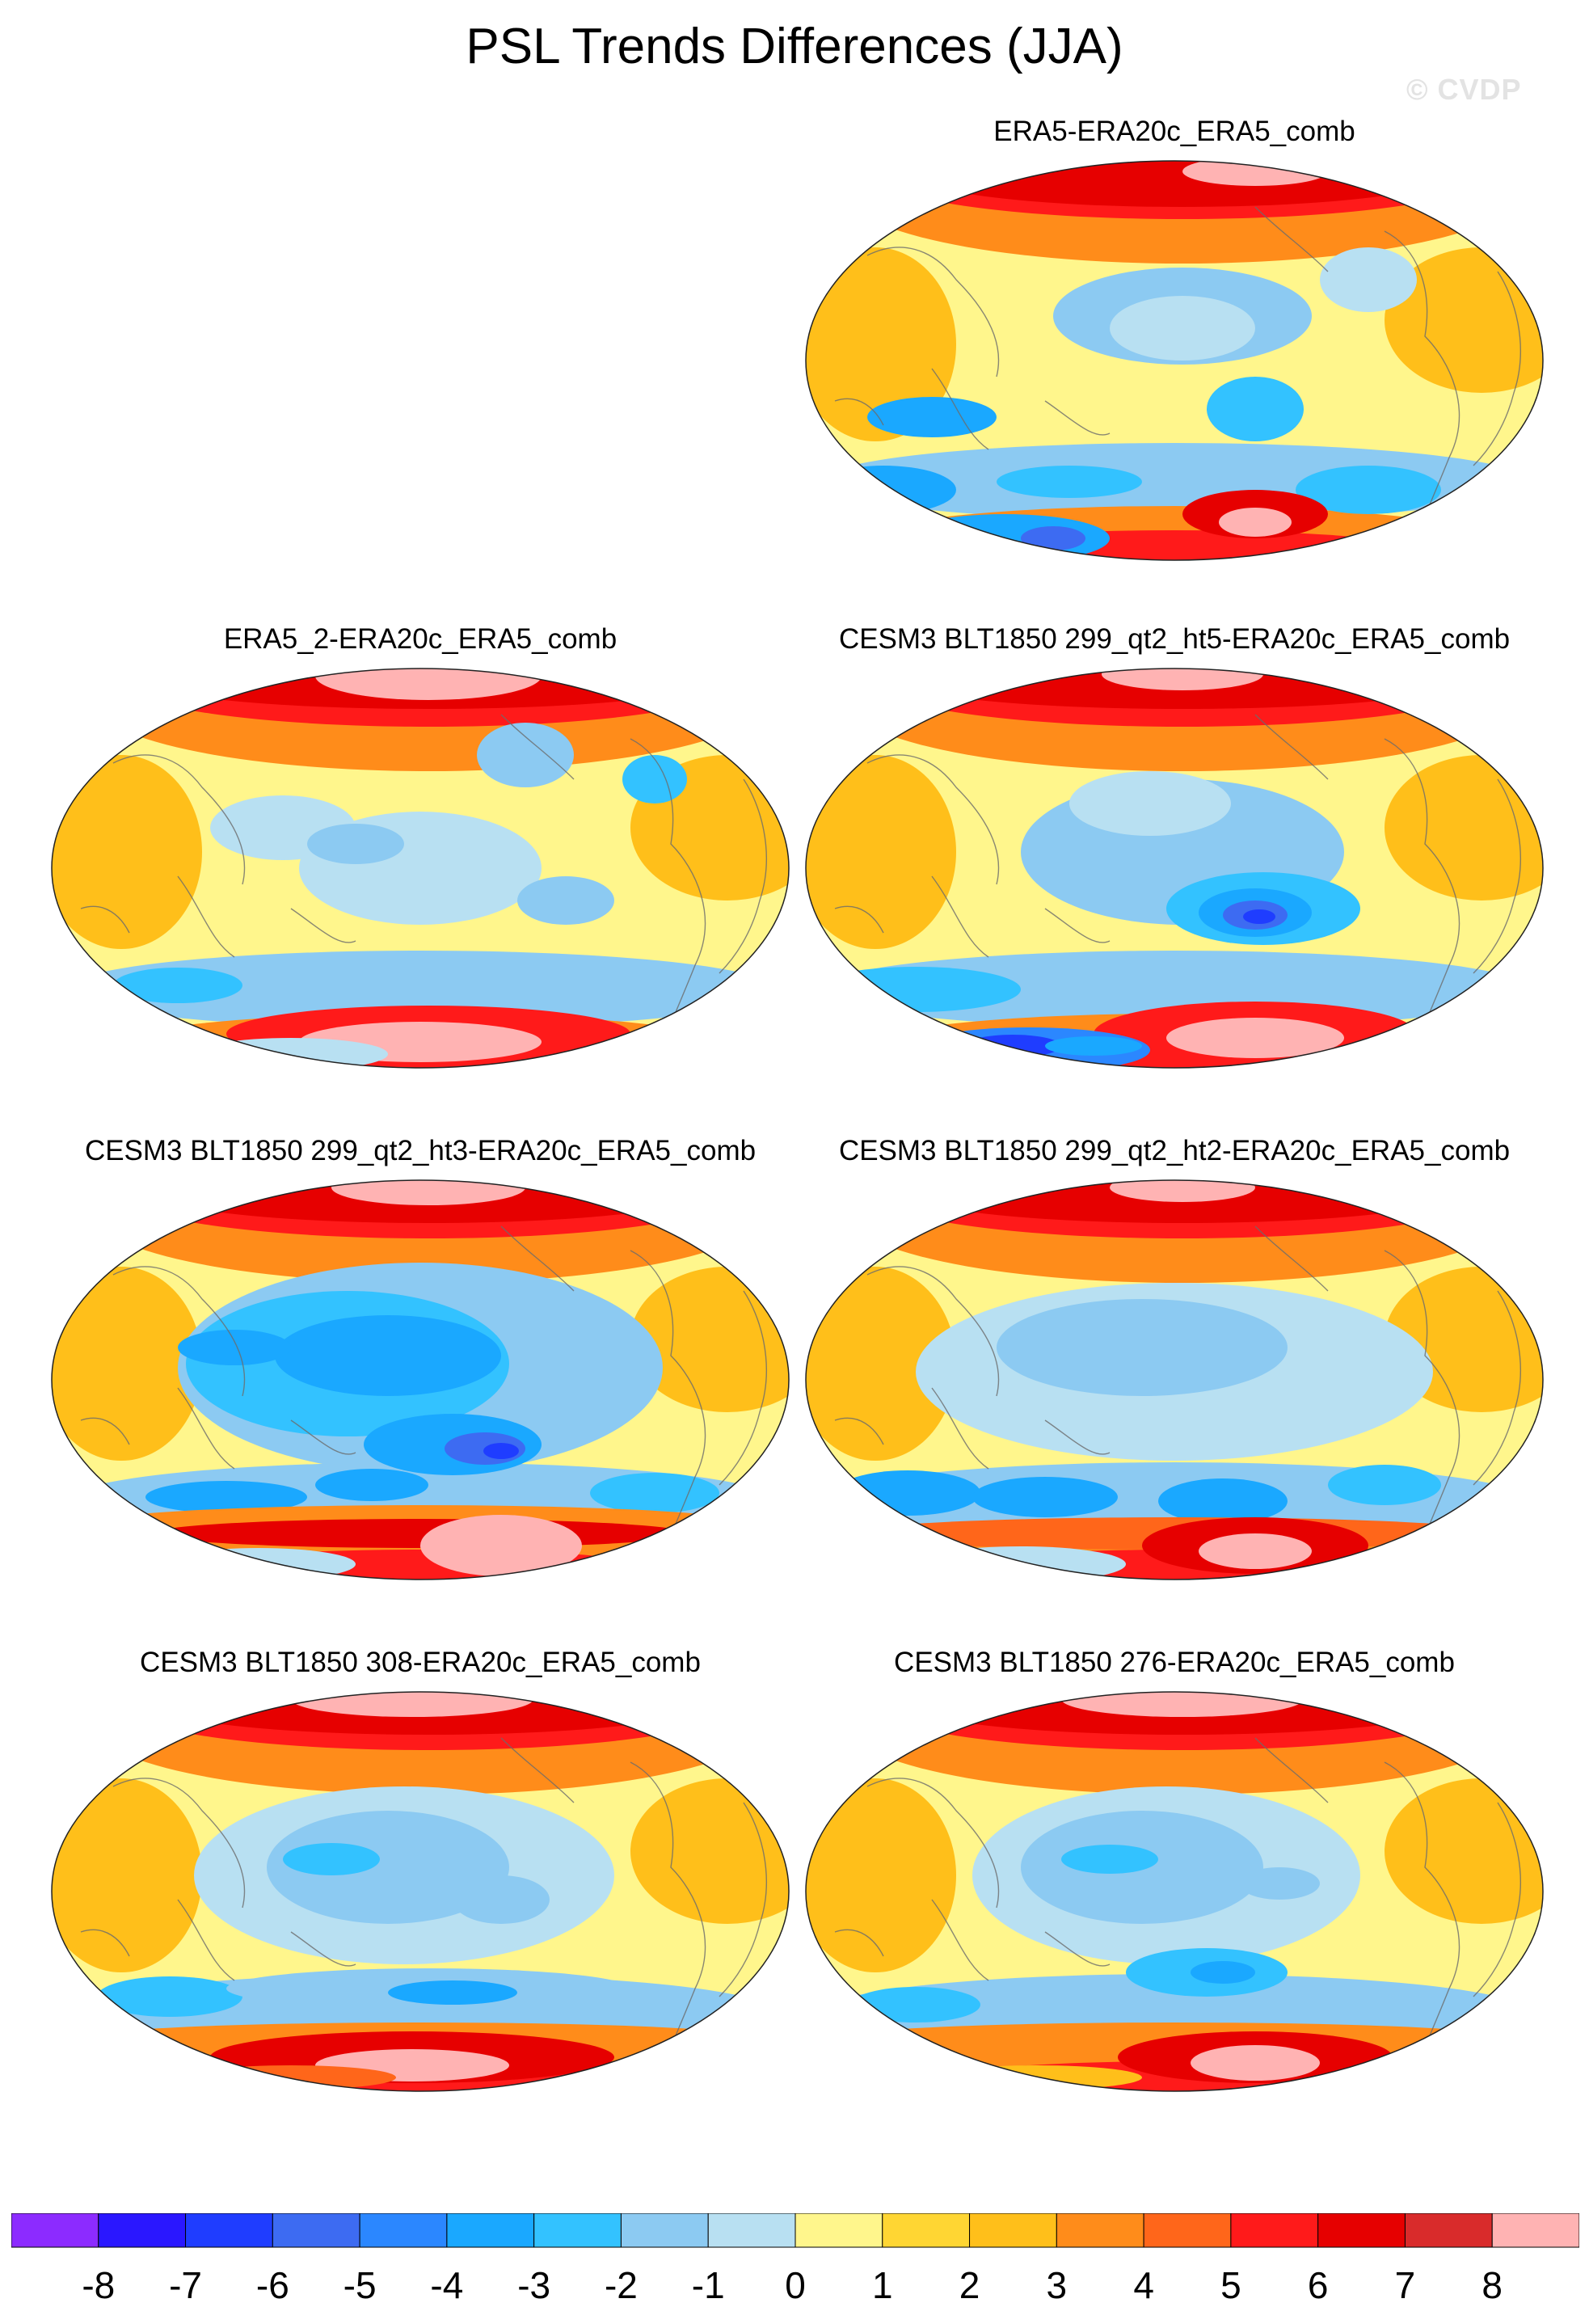 The height and width of the screenshot is (2324, 1589). Describe the element at coordinates (621, 2285) in the screenshot. I see `colorbar-tick-label: -2` at that location.